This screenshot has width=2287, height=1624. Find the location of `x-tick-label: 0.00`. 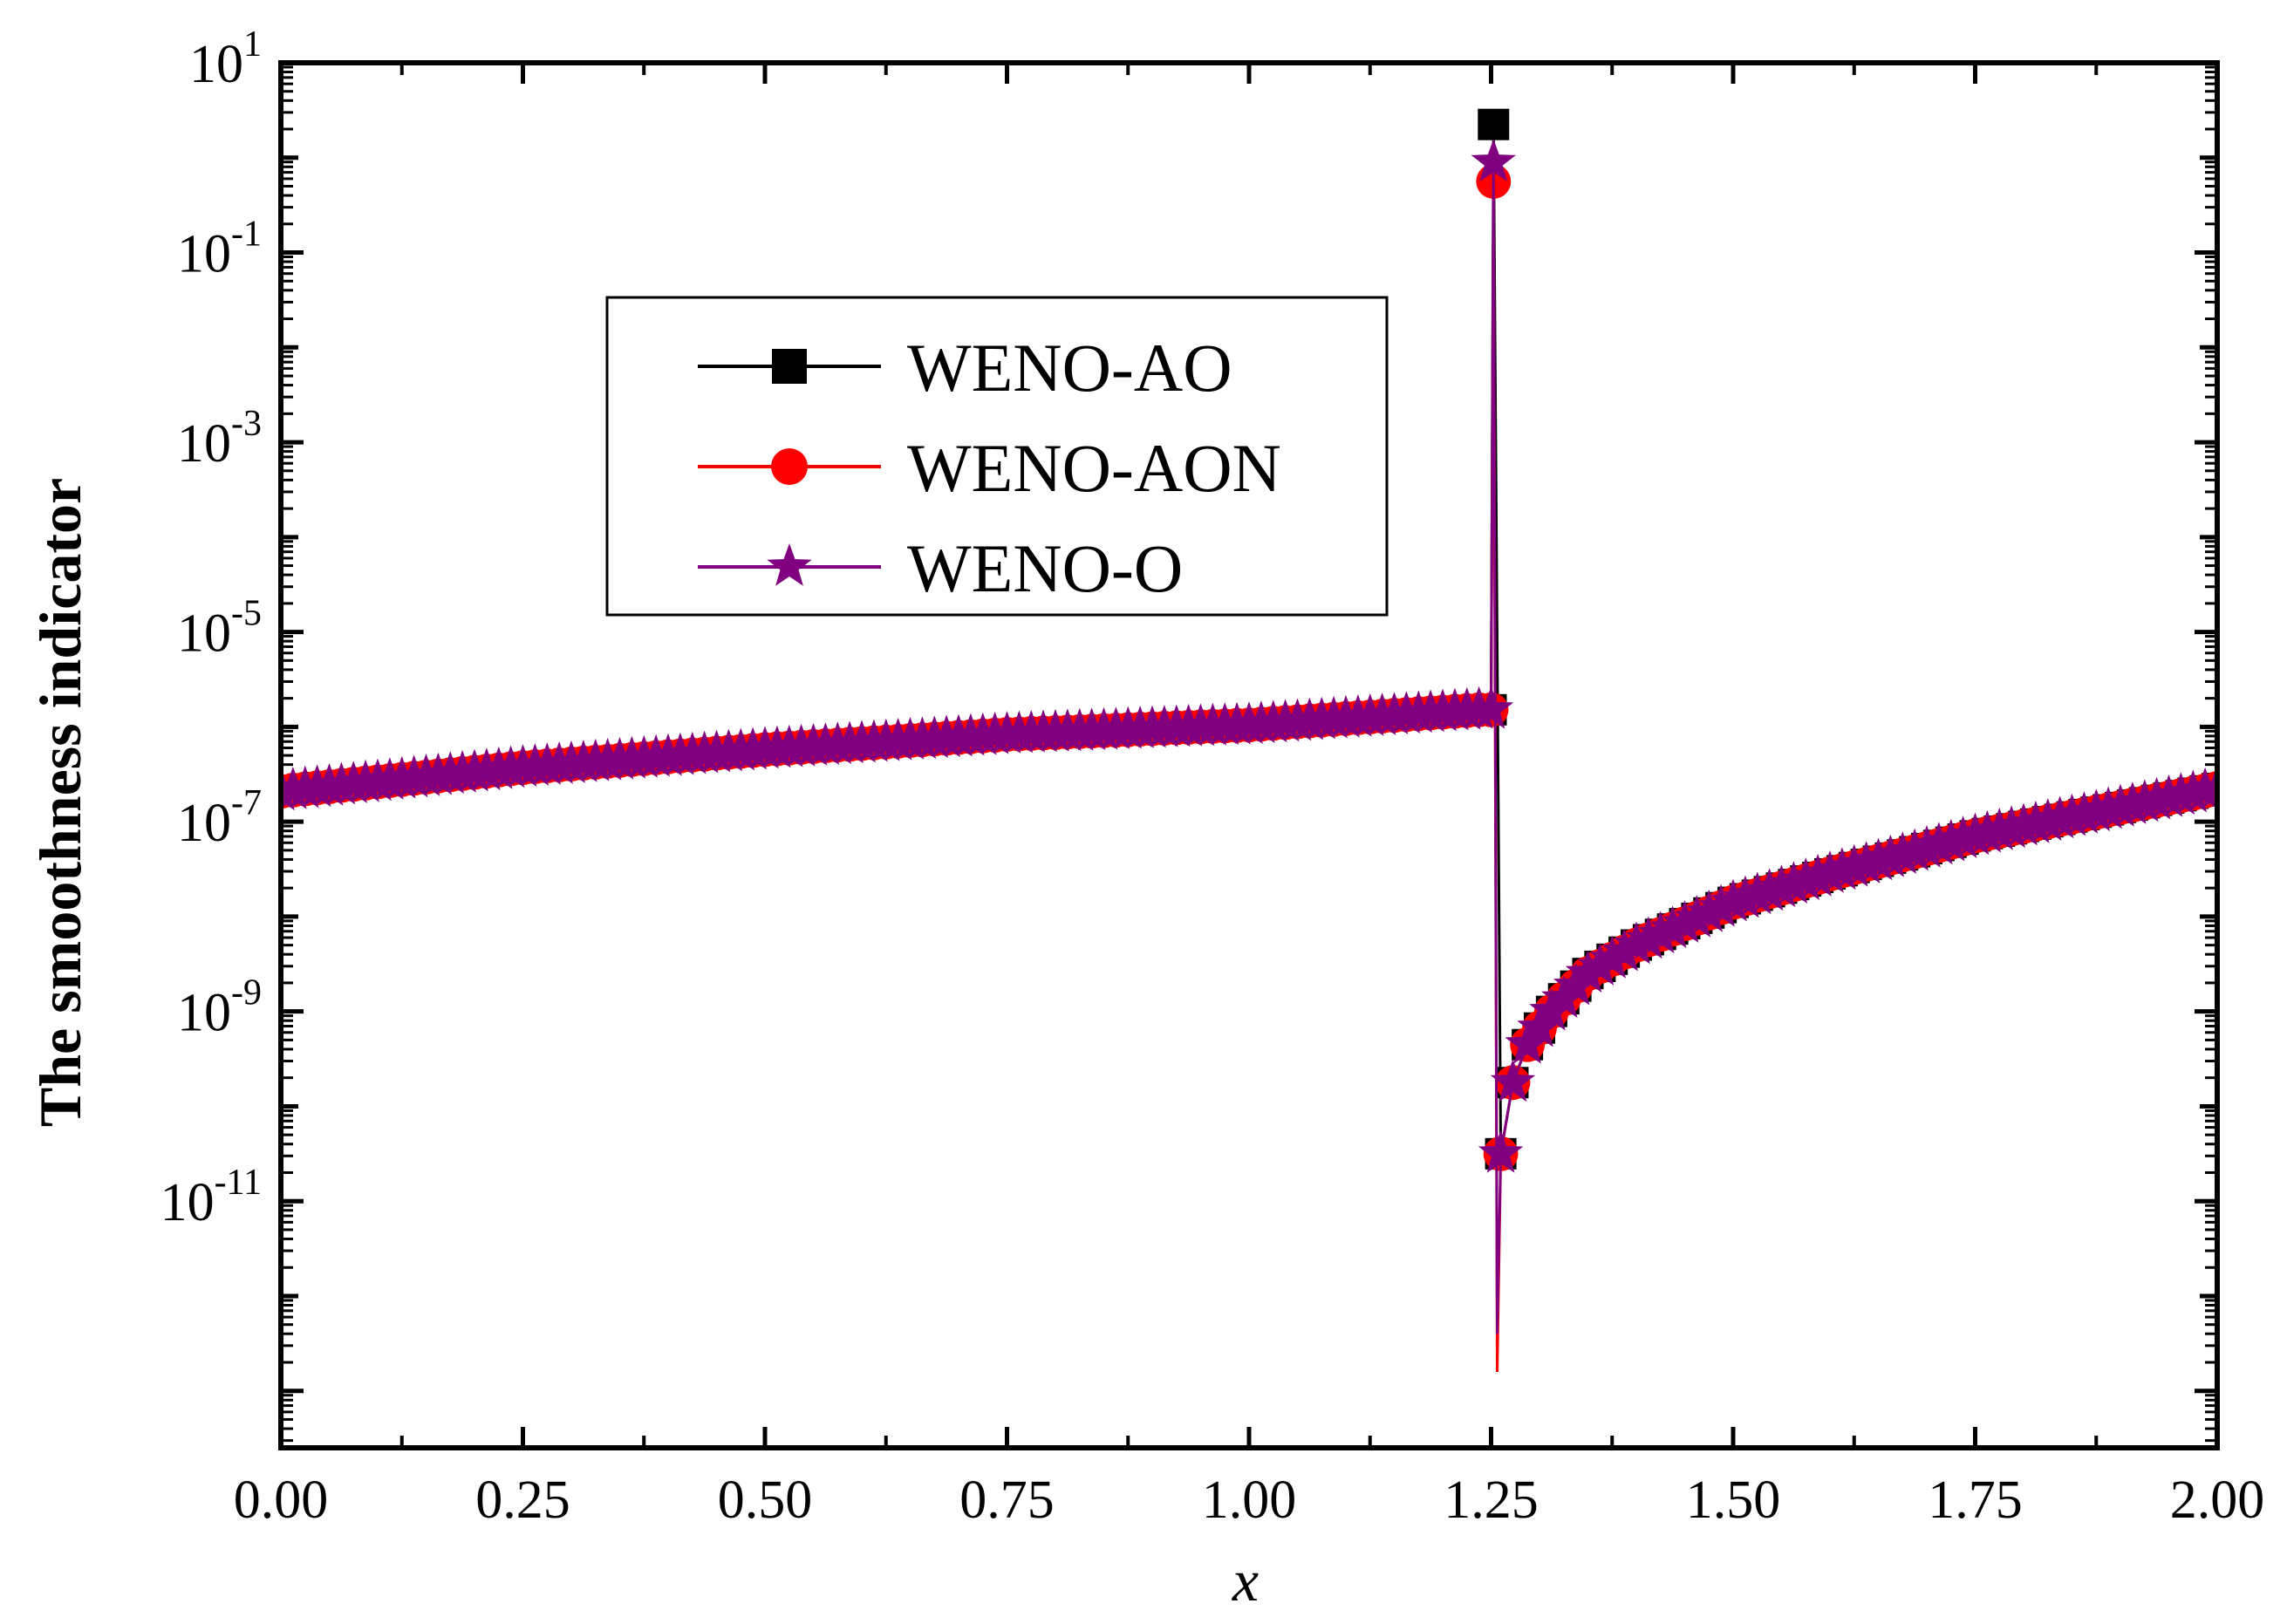

x-tick-label: 0.00 is located at coordinates (281, 1500).